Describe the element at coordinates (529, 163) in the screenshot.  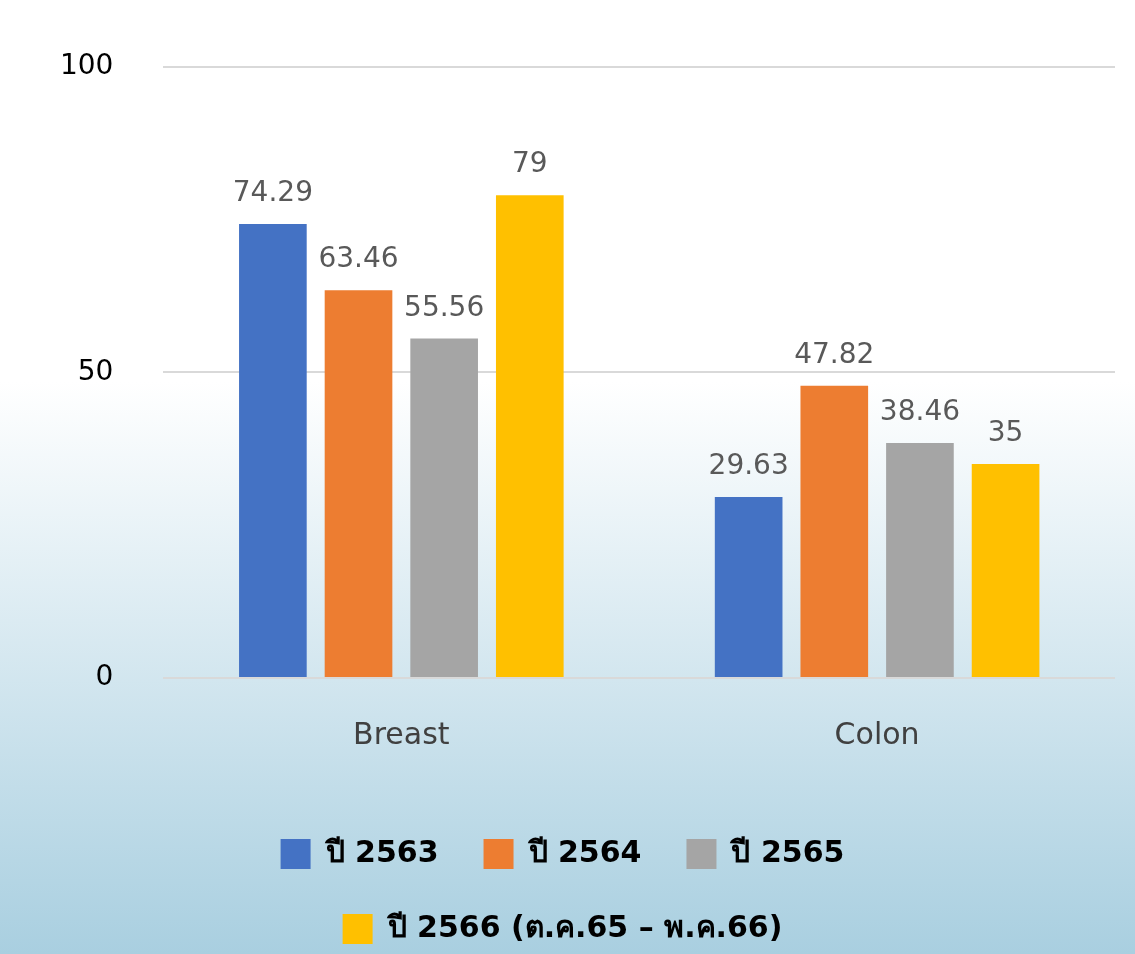
I see `data-label: 79` at that location.